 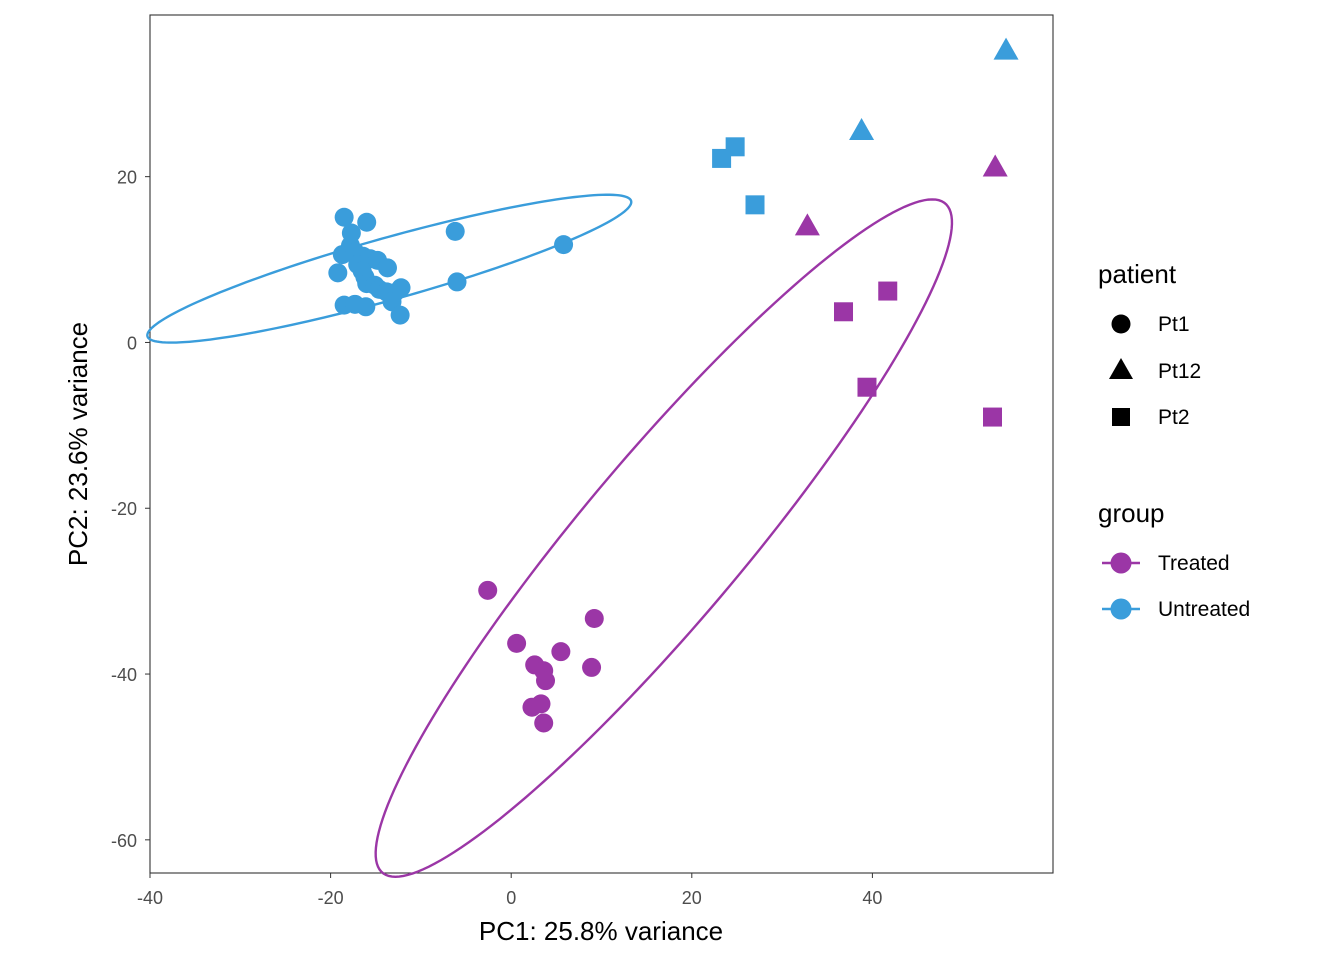 I want to click on y-axis: -60 -40 -20 0 20, so click(x=130, y=509).